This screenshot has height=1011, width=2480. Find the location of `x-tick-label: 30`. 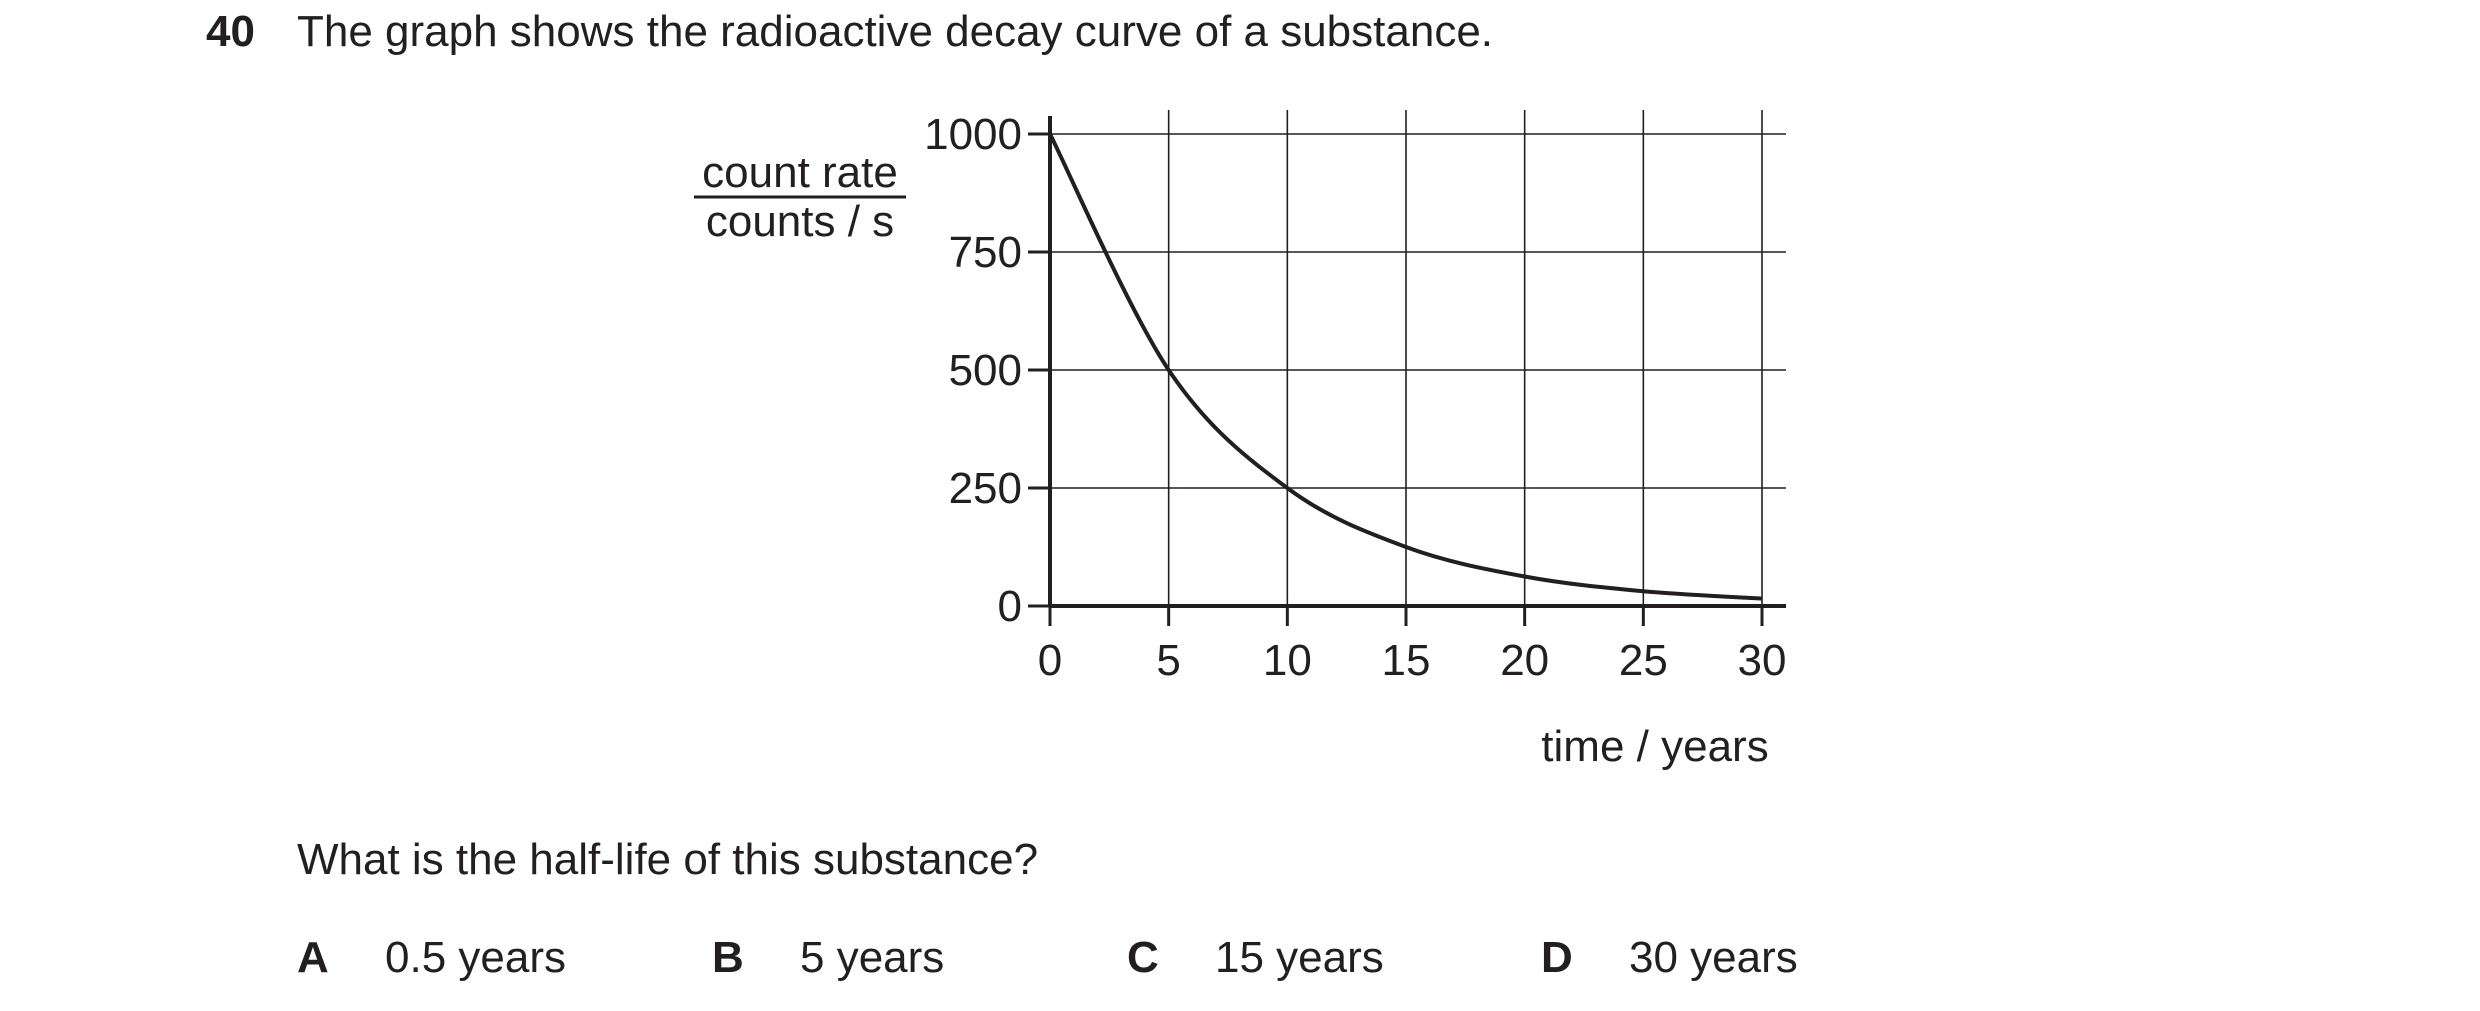

x-tick-label: 30 is located at coordinates (1762, 660).